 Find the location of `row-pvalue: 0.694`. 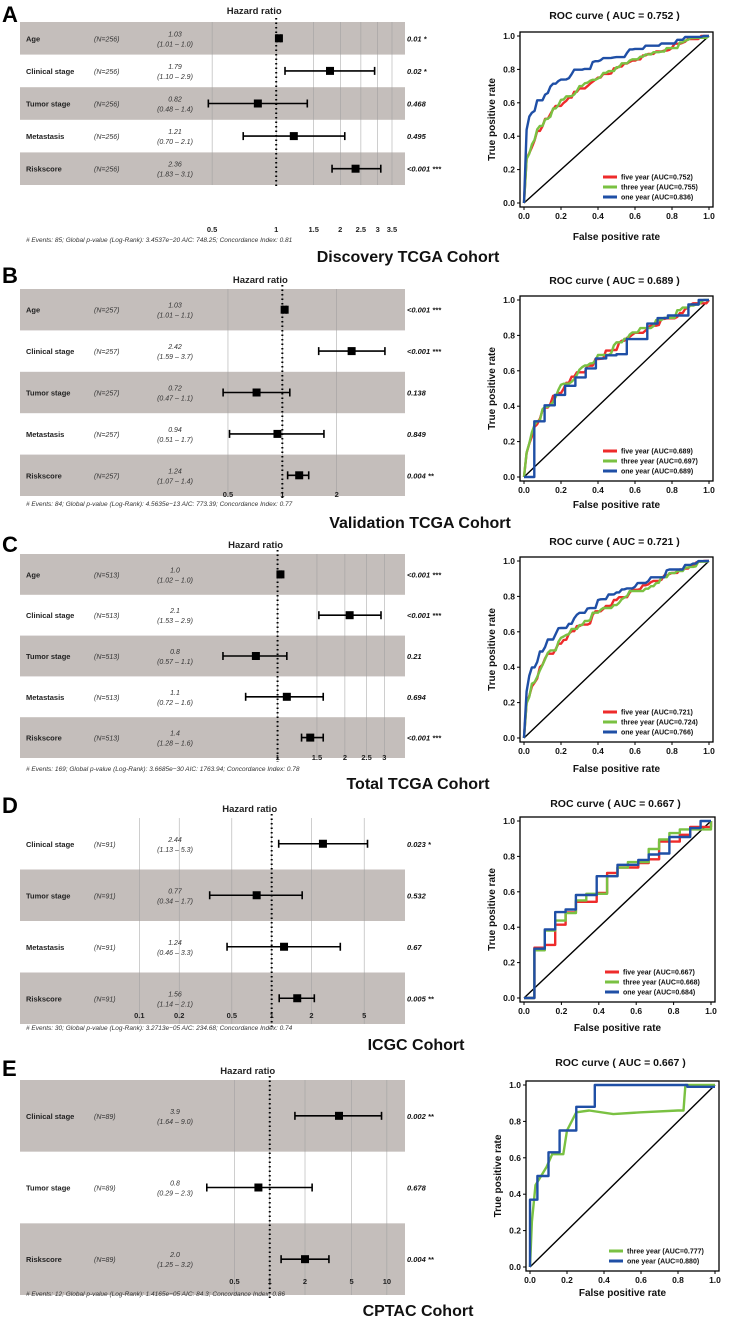

row-pvalue: 0.694 is located at coordinates (417, 697).